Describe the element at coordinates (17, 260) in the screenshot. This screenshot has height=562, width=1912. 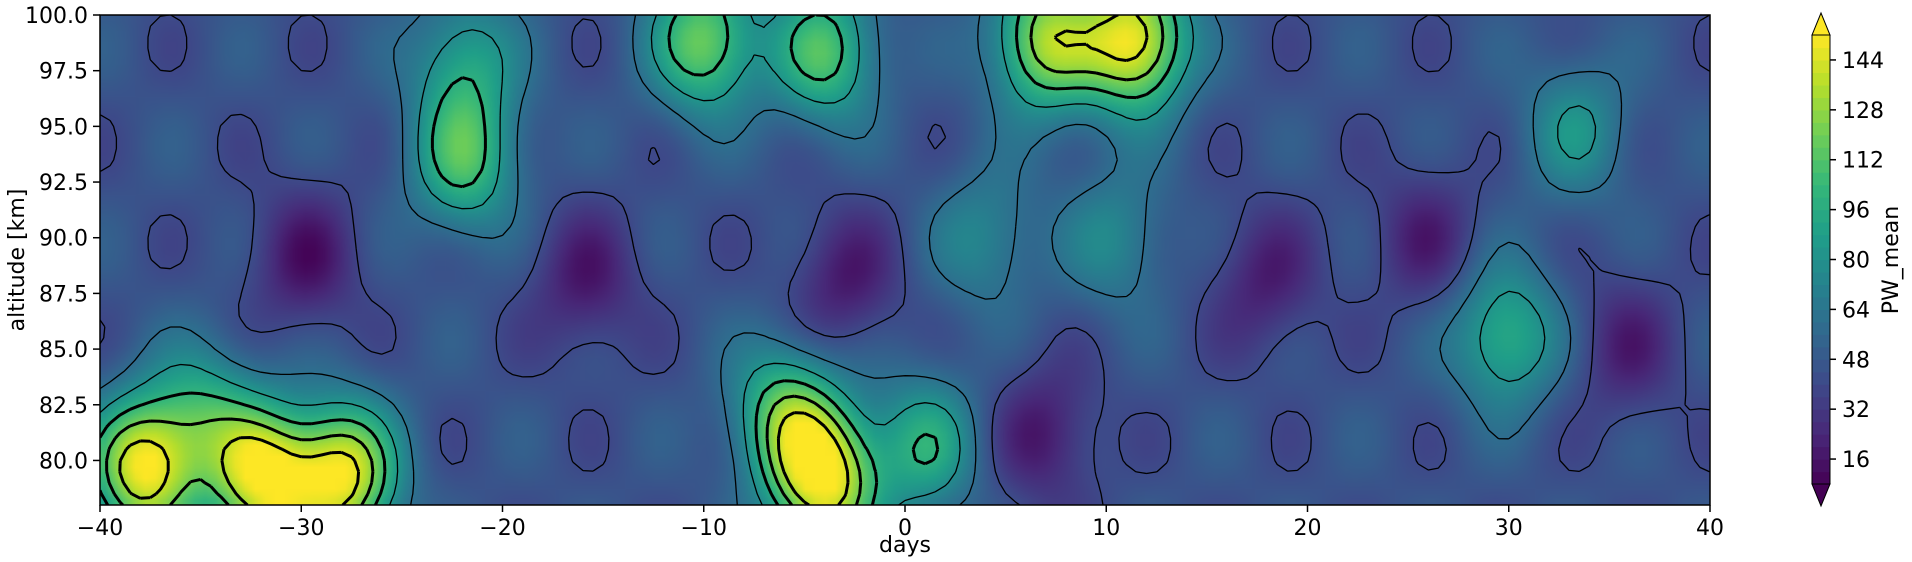
I see `y-axis-label: altitude [km]` at that location.